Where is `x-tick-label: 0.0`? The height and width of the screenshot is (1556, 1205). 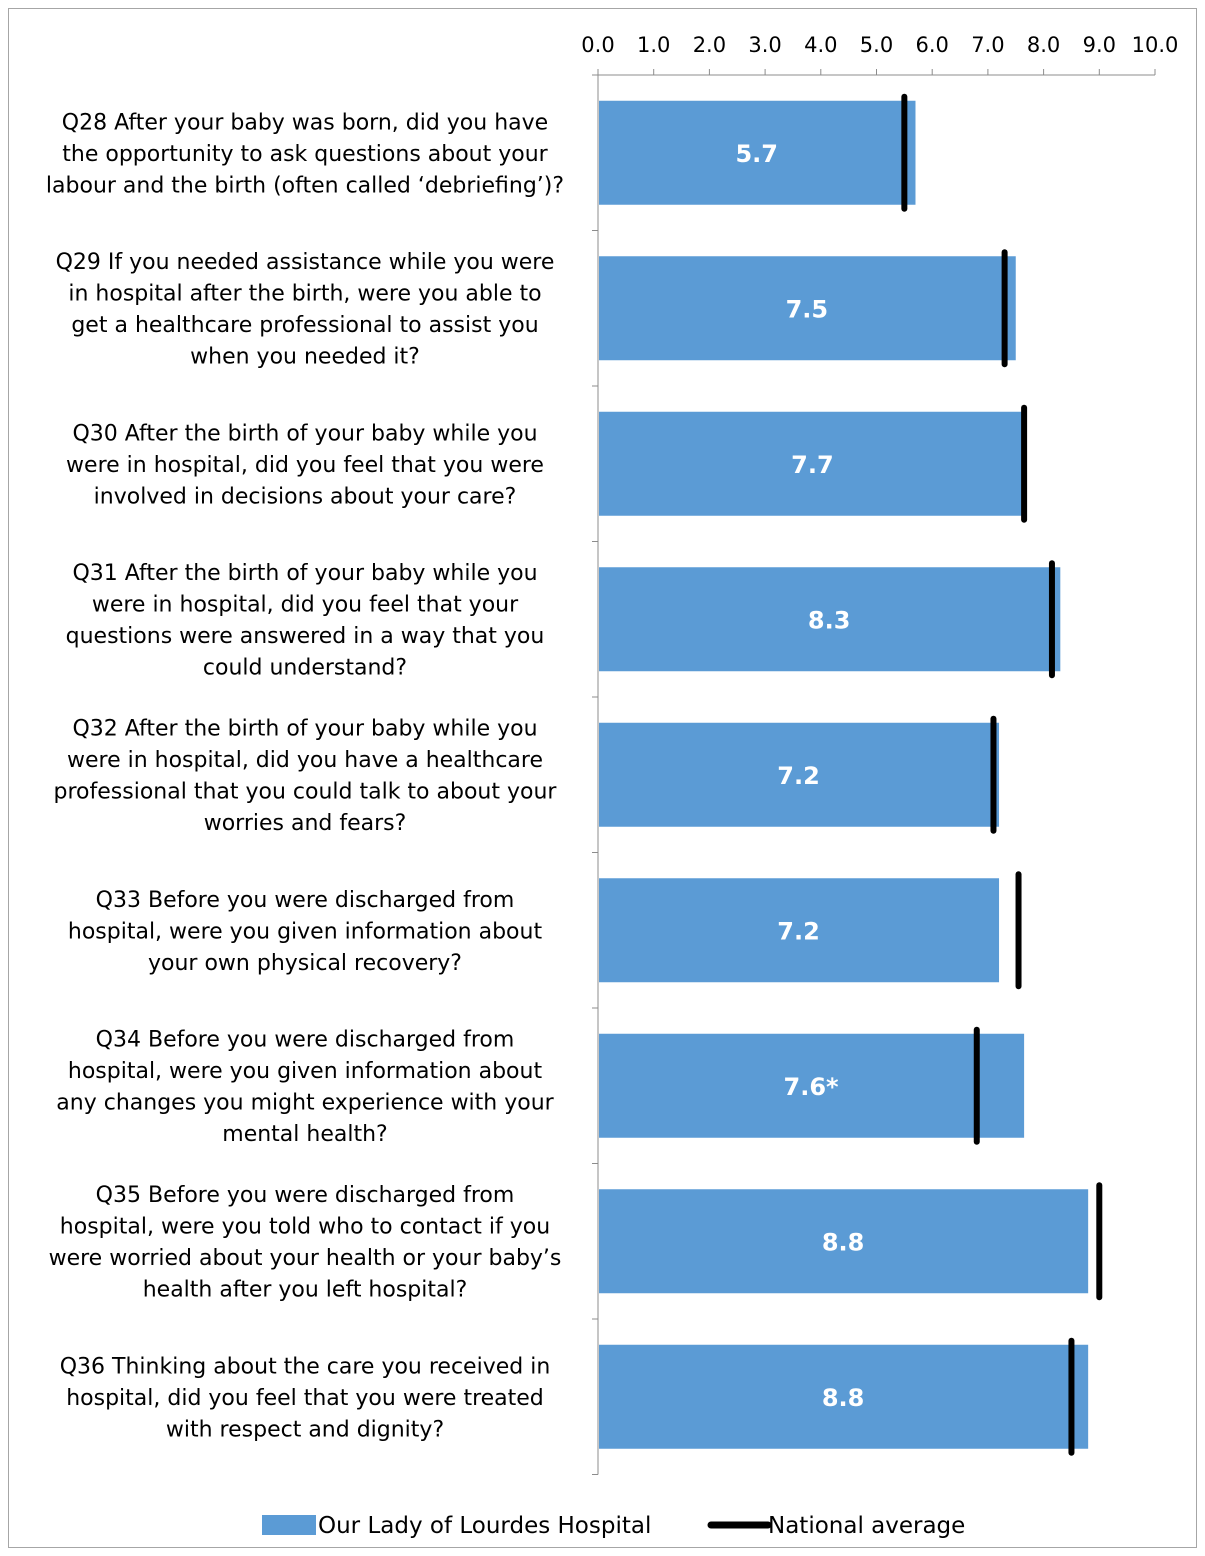 x-tick-label: 0.0 is located at coordinates (597, 45).